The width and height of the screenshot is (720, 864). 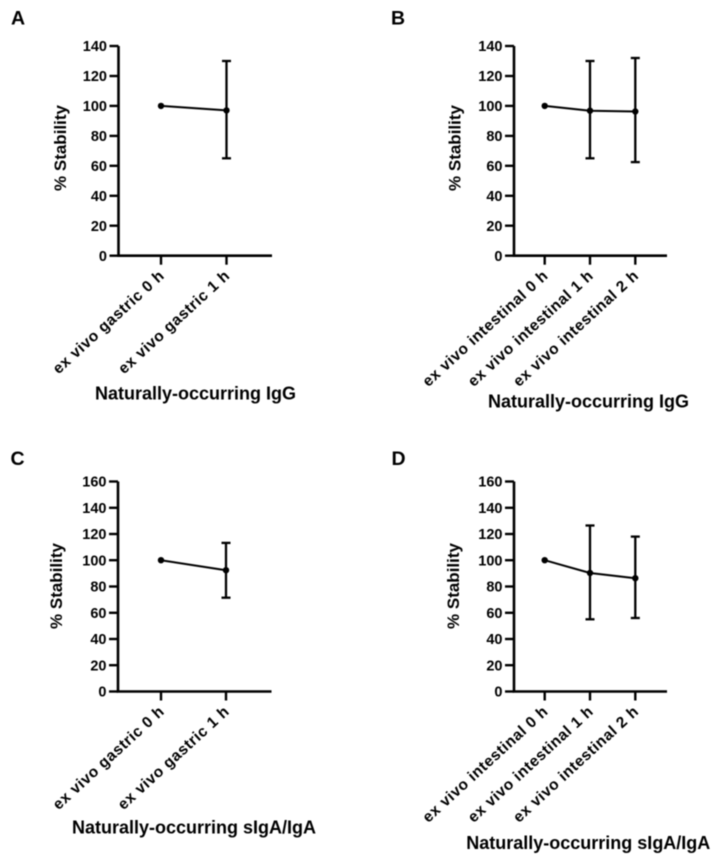 I want to click on svg-text: A, so click(x=18, y=19).